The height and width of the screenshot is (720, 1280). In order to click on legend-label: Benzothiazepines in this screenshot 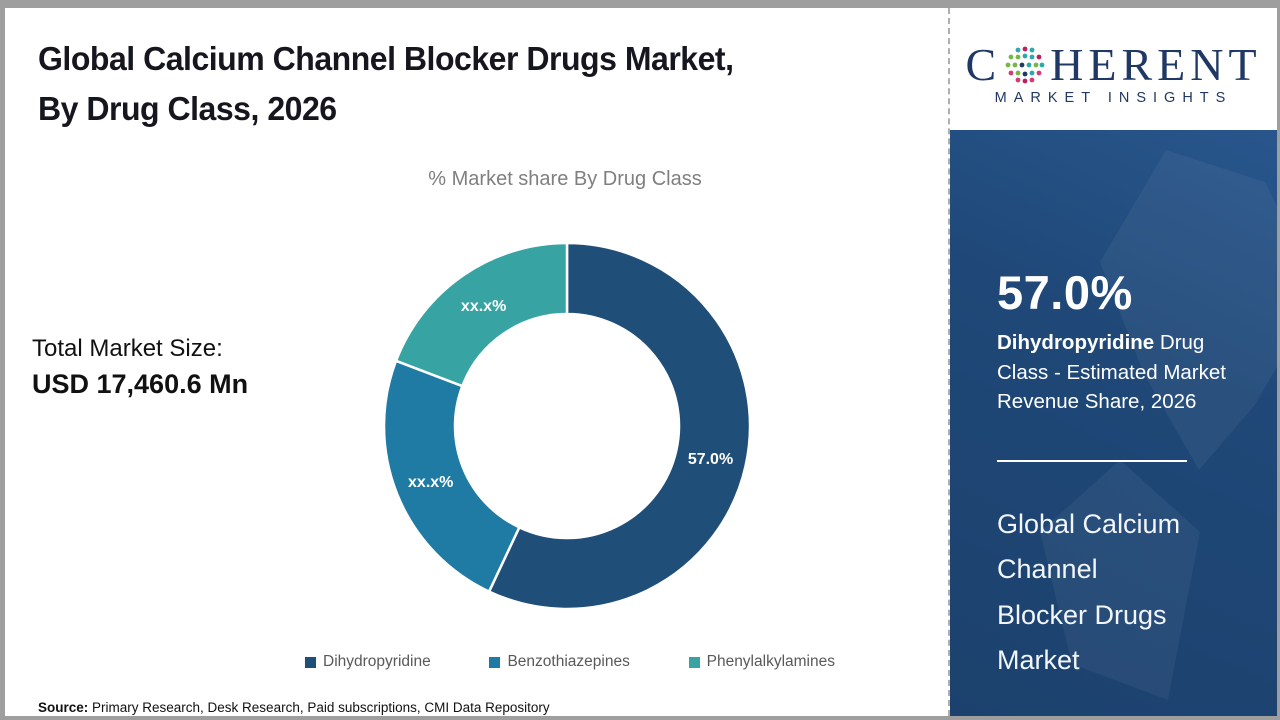, I will do `click(568, 661)`.